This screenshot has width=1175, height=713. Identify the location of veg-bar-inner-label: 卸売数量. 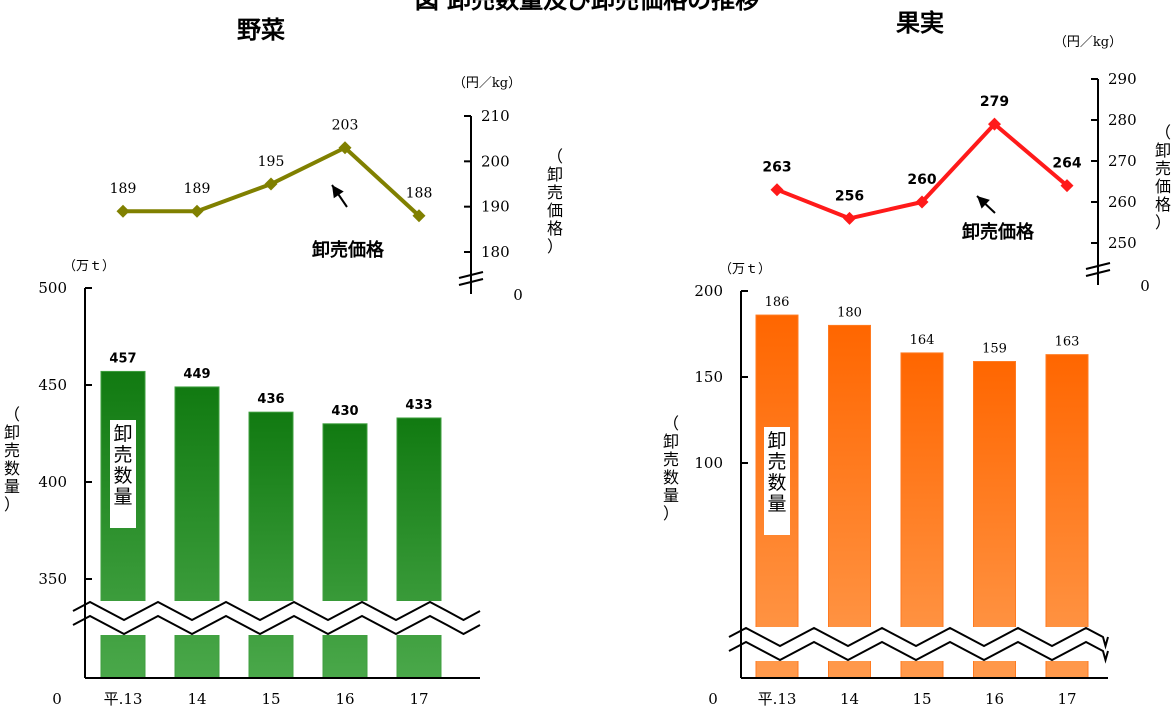
(122, 465).